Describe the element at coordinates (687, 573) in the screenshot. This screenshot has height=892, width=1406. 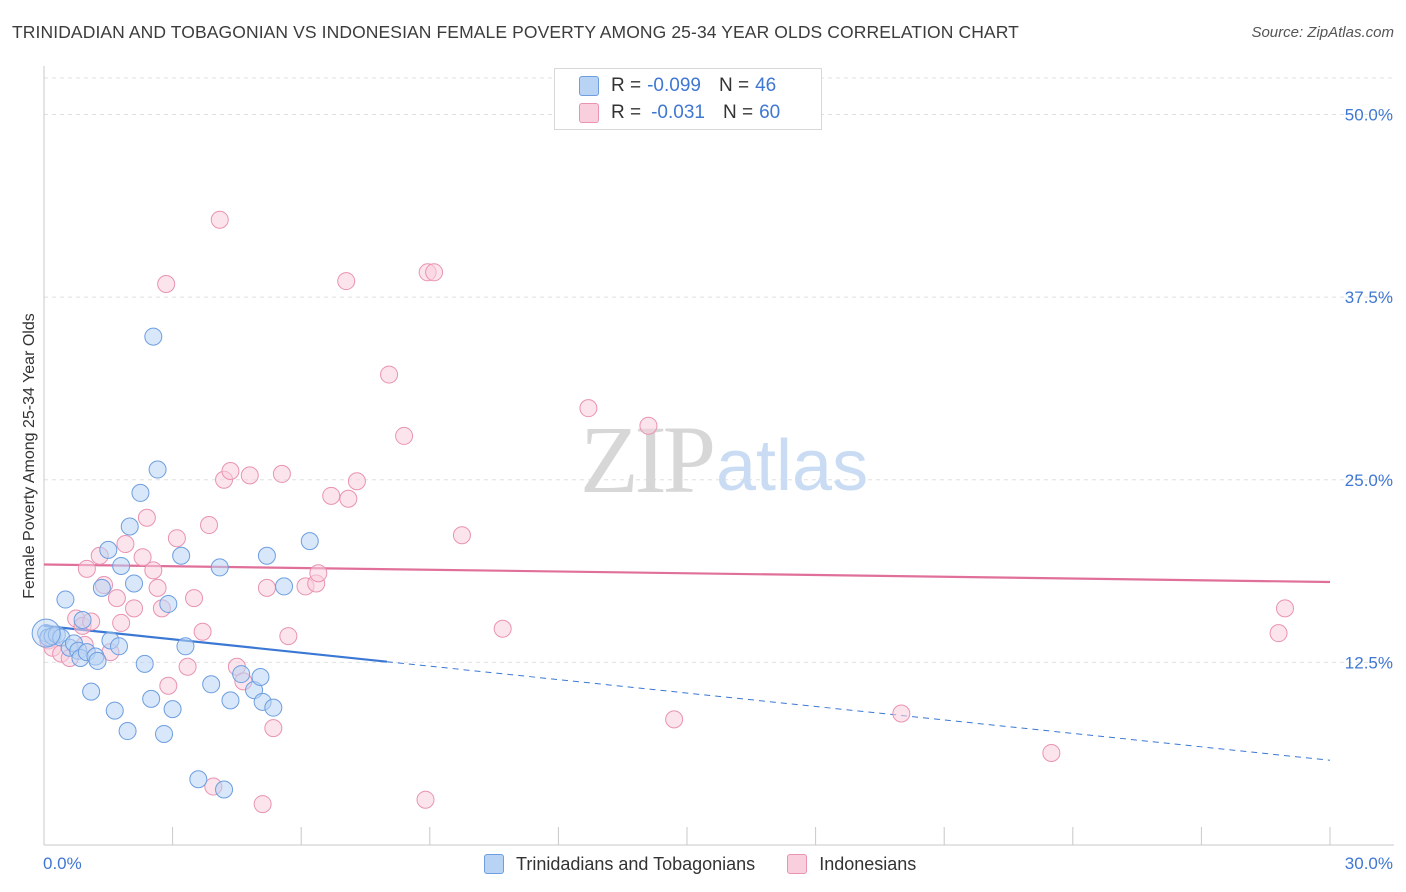
I see `trendline-indonesian` at that location.